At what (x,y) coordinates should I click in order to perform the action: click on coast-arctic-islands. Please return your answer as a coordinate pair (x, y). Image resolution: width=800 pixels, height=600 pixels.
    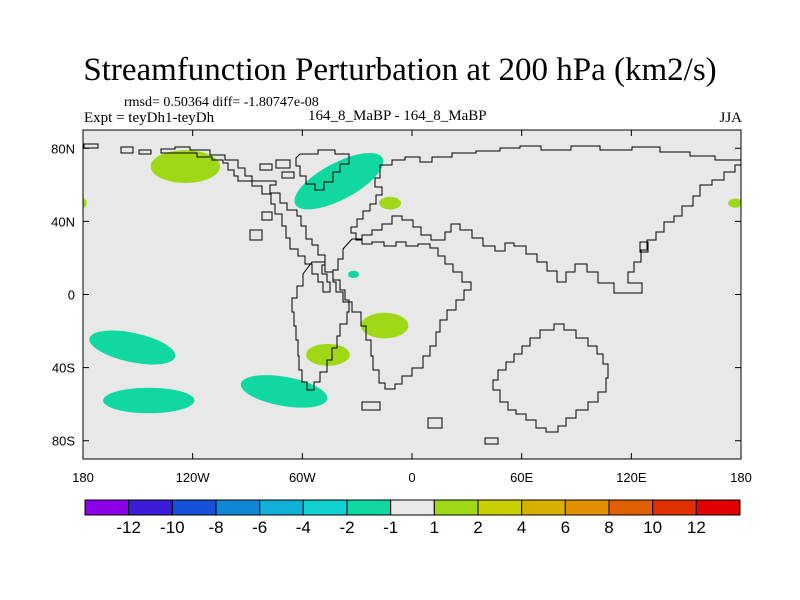
    Looking at the image, I should click on (189, 161).